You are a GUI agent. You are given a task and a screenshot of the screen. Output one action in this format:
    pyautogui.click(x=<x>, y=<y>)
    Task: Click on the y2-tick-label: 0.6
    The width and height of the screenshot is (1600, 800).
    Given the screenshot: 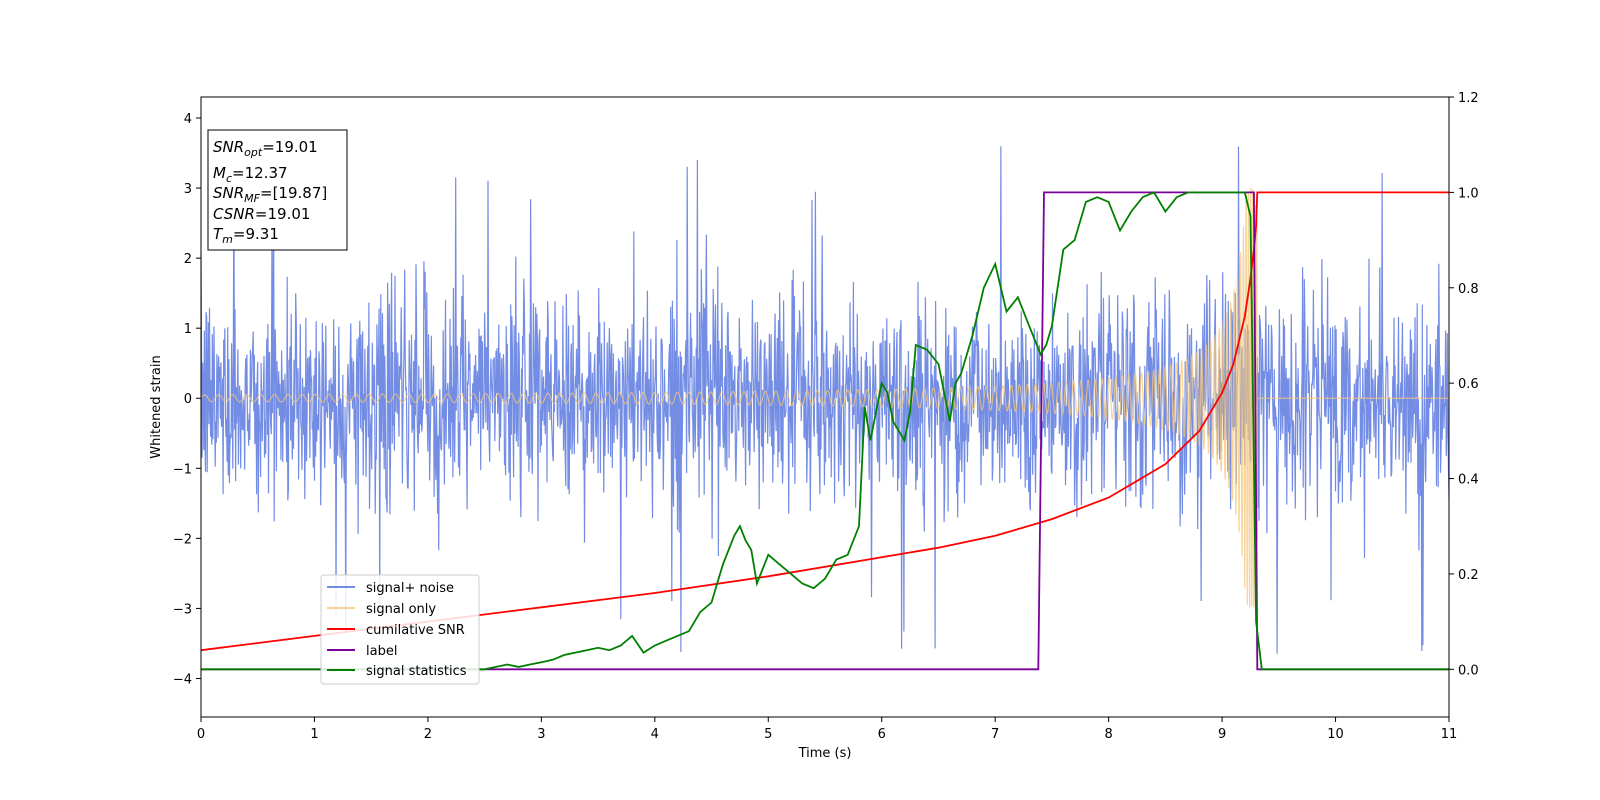 What is the action you would take?
    pyautogui.click(x=1468, y=384)
    